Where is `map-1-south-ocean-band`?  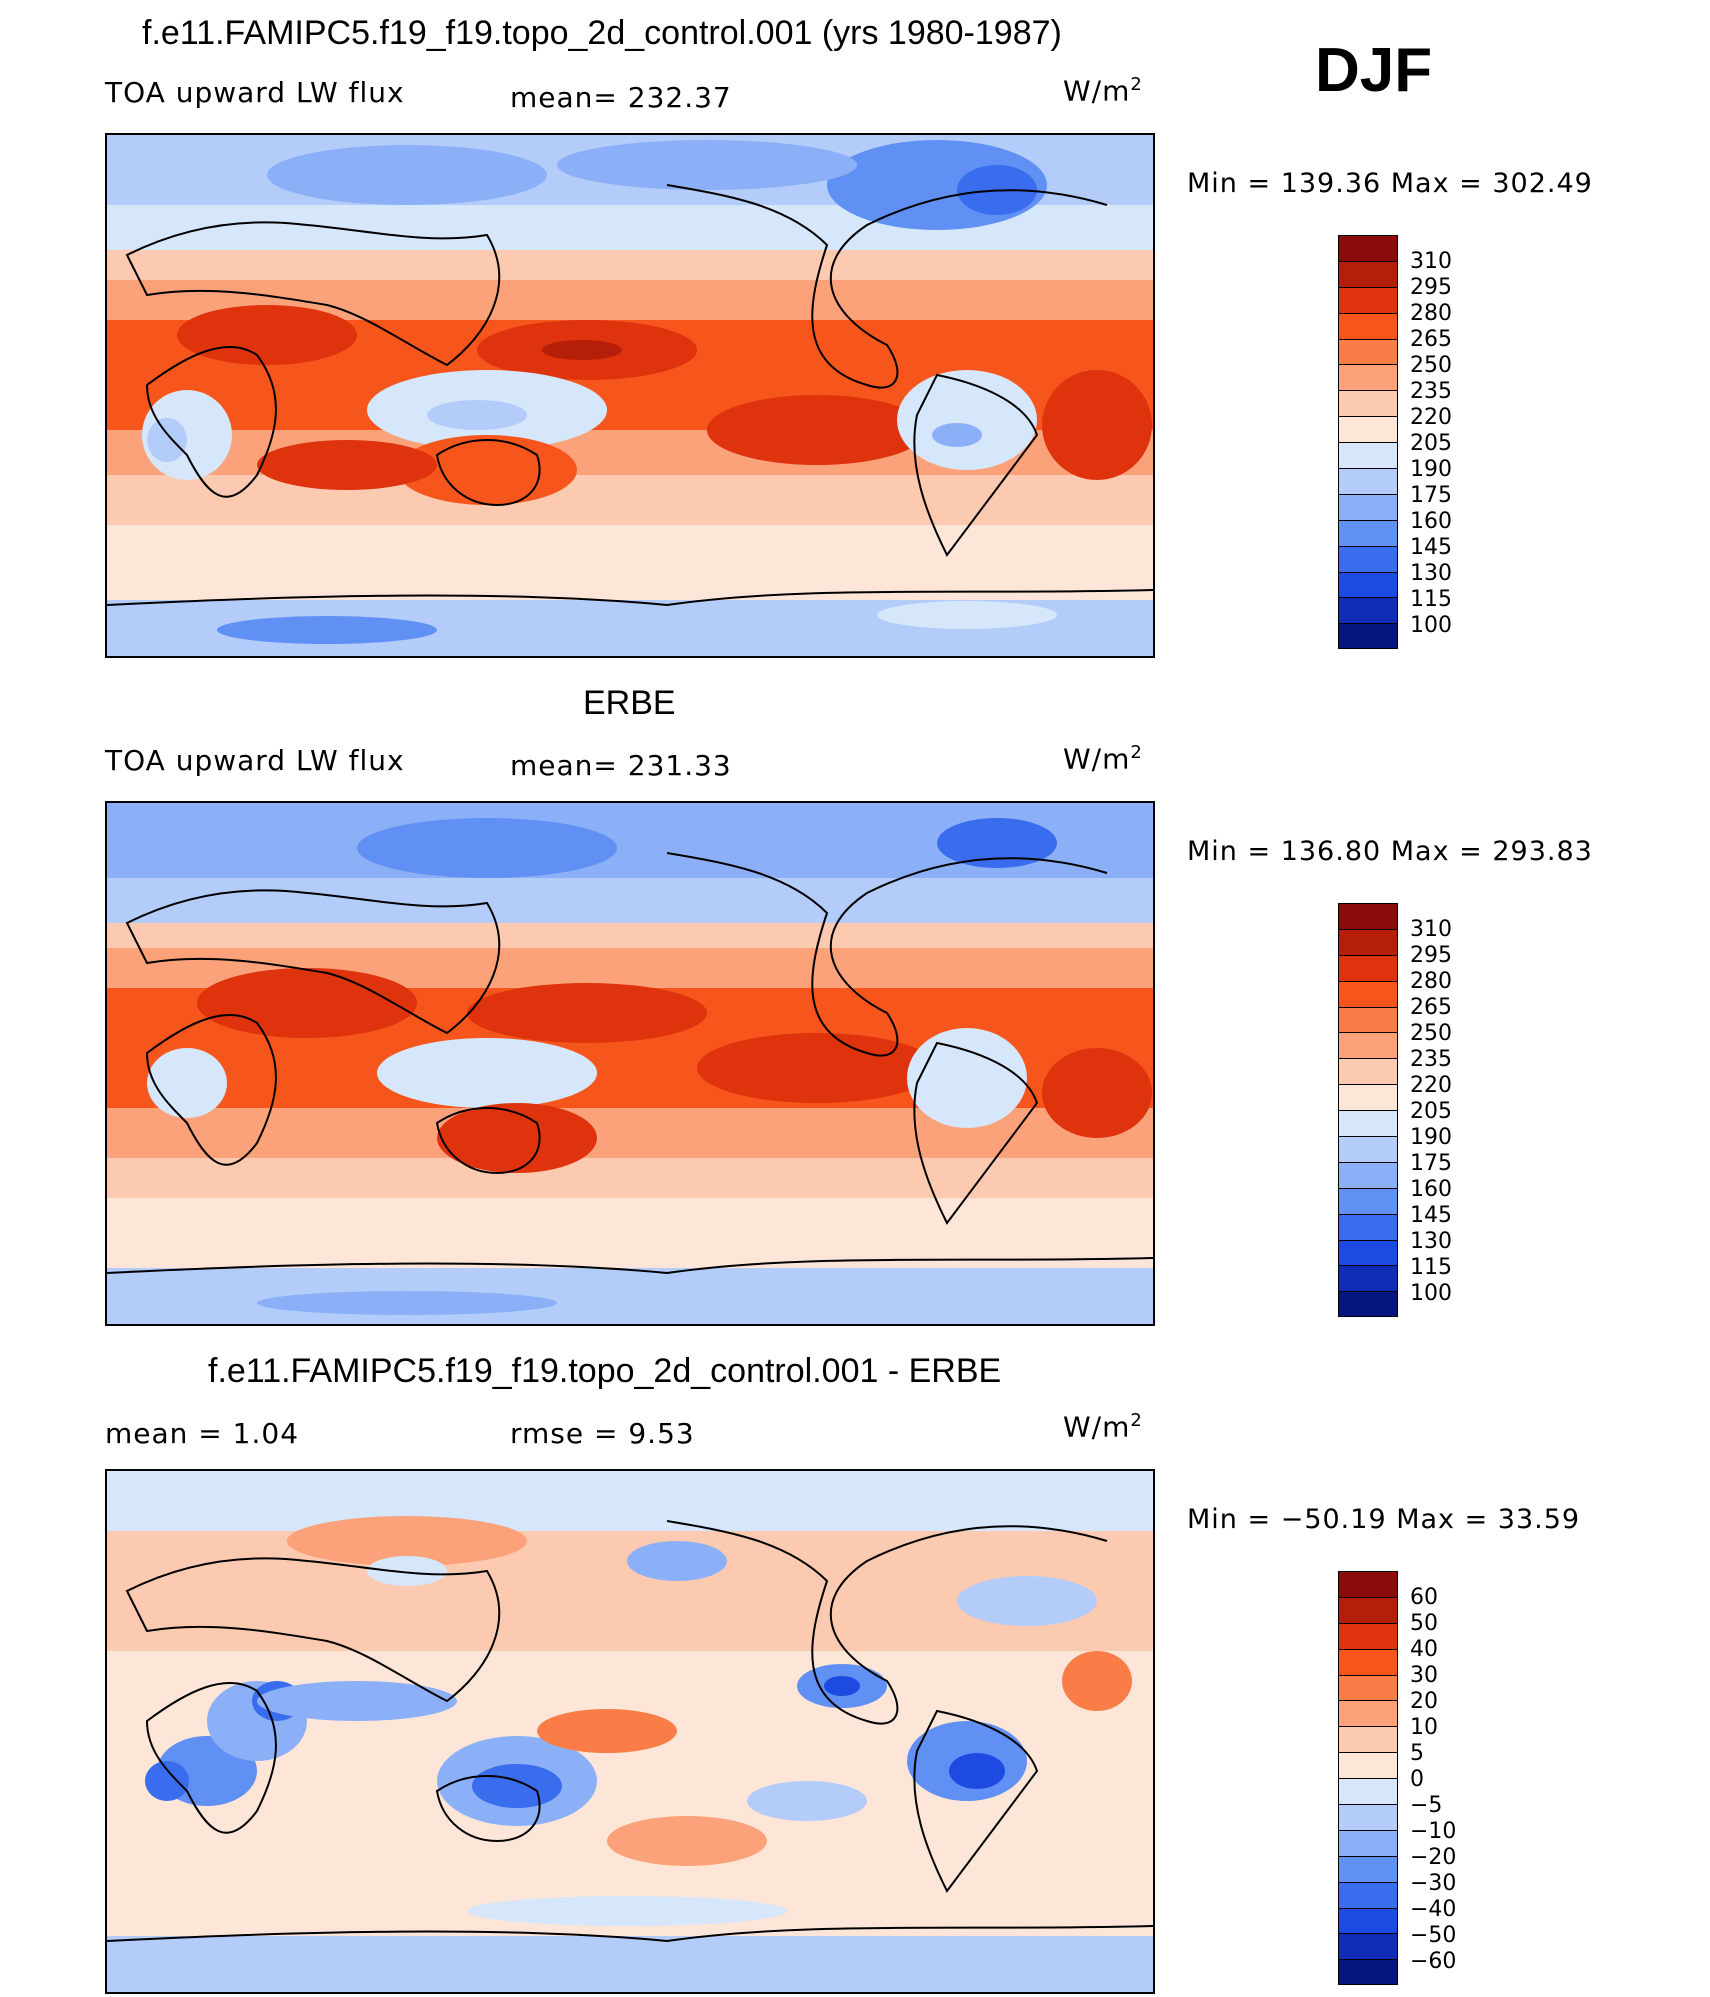 map-1-south-ocean-band is located at coordinates (630, 565).